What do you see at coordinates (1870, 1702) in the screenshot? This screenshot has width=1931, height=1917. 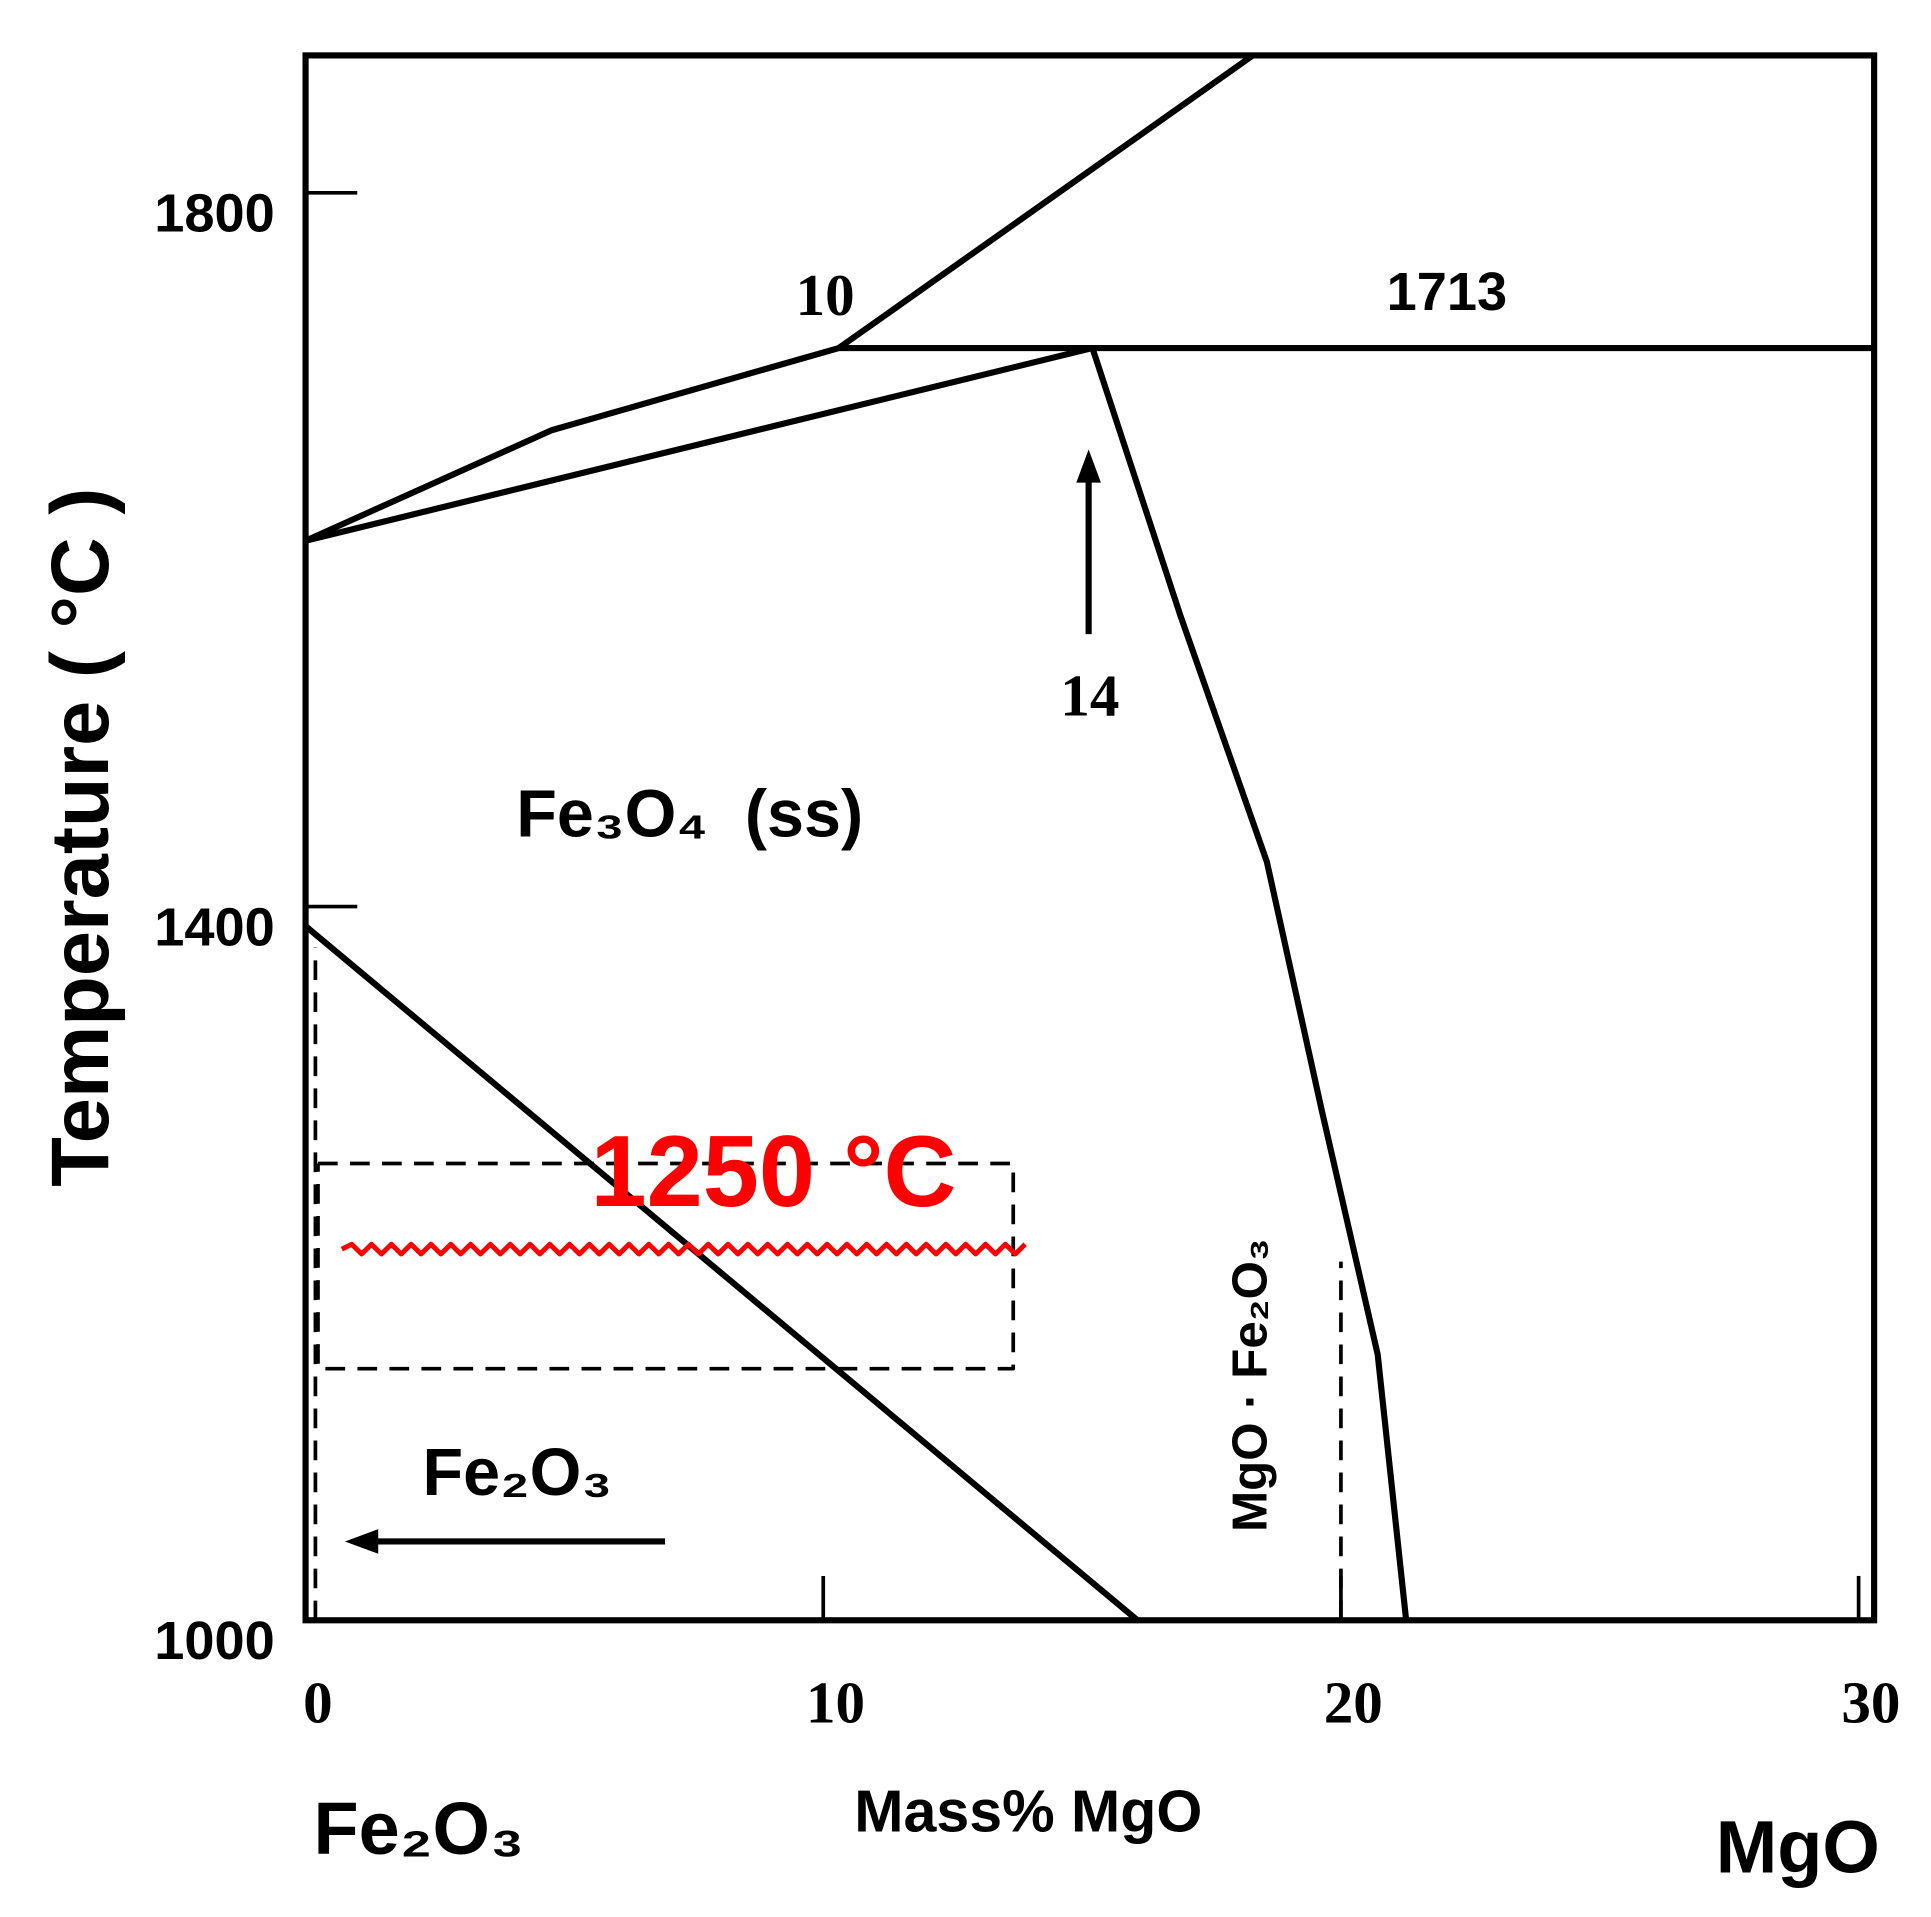 I see `x-tick-label: 30` at bounding box center [1870, 1702].